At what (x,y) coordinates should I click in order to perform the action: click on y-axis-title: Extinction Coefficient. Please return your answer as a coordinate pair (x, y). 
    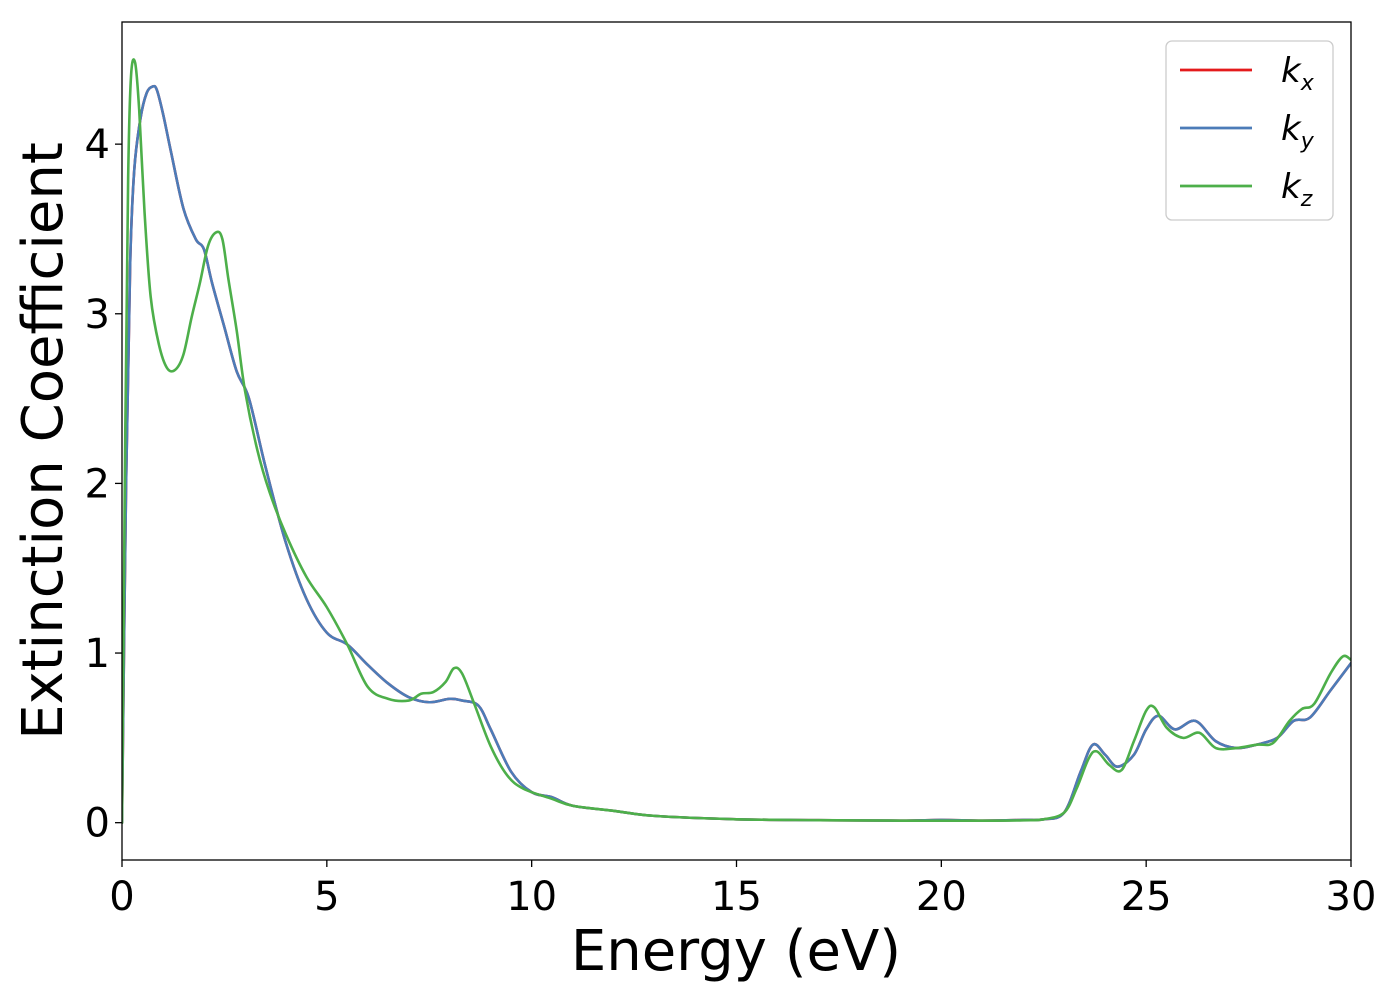
    Looking at the image, I should click on (43, 441).